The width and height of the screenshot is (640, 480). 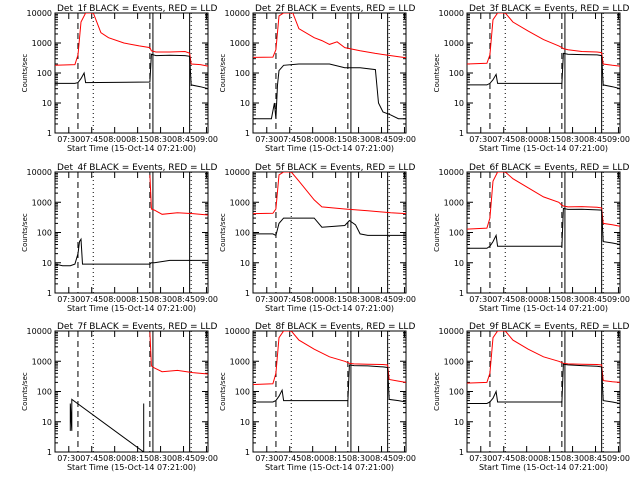 What do you see at coordinates (137, 9) in the screenshot?
I see `panel-title: Det_1f BLACK = Events, RED = LLD` at bounding box center [137, 9].